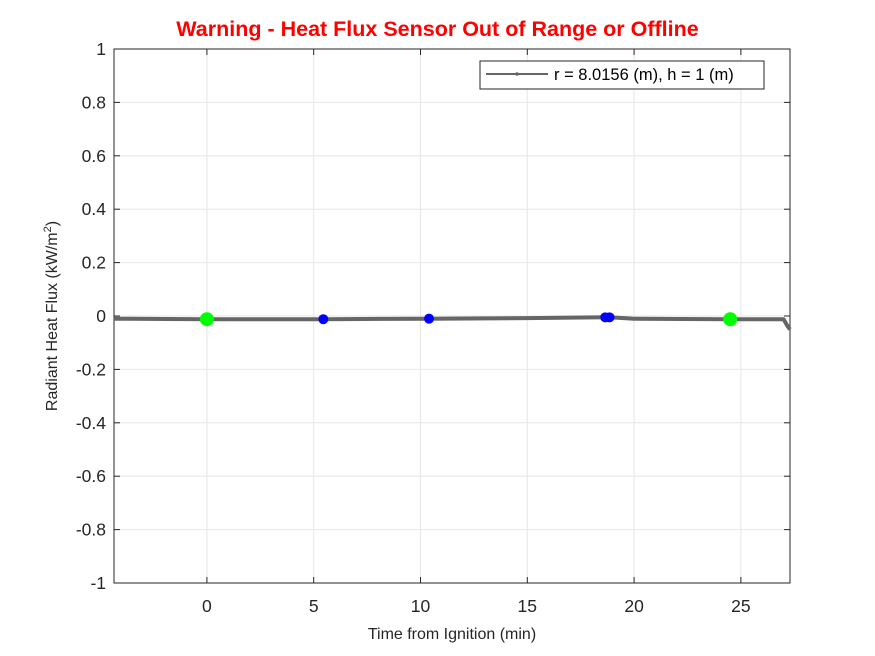 The image size is (875, 656). I want to click on legend-label: r = 8.0156 (m), h = 1 (m), so click(644, 75).